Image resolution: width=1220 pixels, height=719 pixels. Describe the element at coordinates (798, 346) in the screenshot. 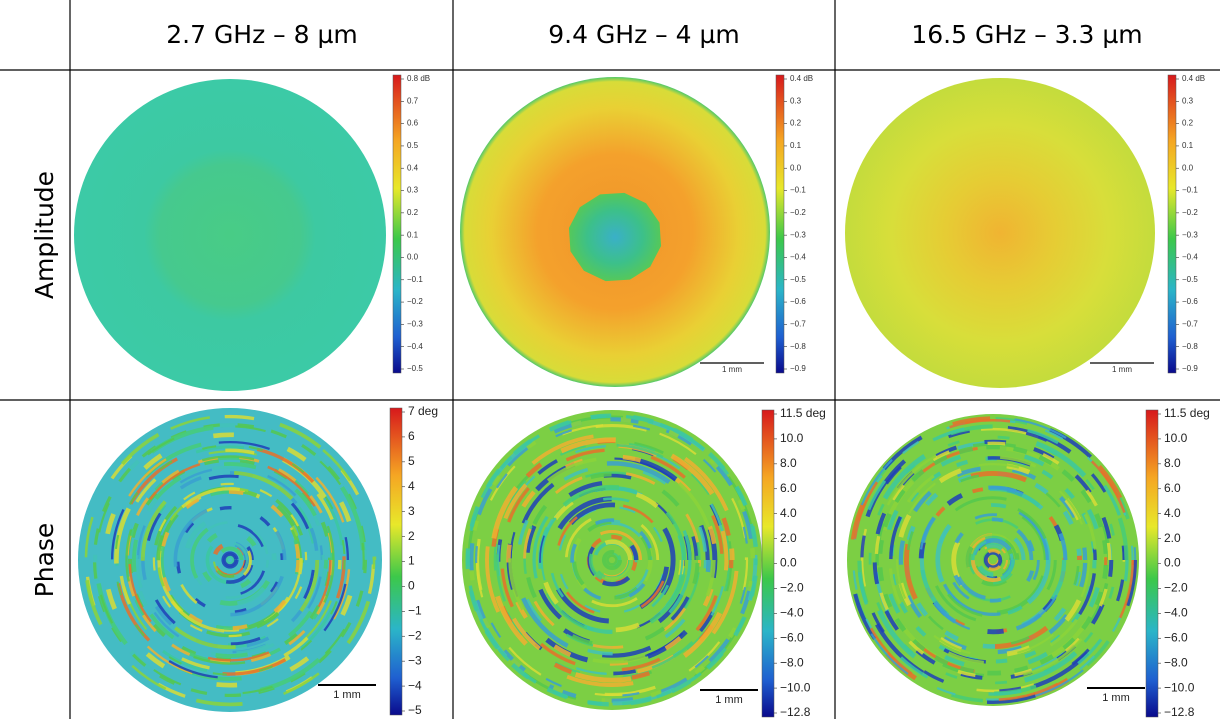

I see `colorbar-label: −0.8` at that location.